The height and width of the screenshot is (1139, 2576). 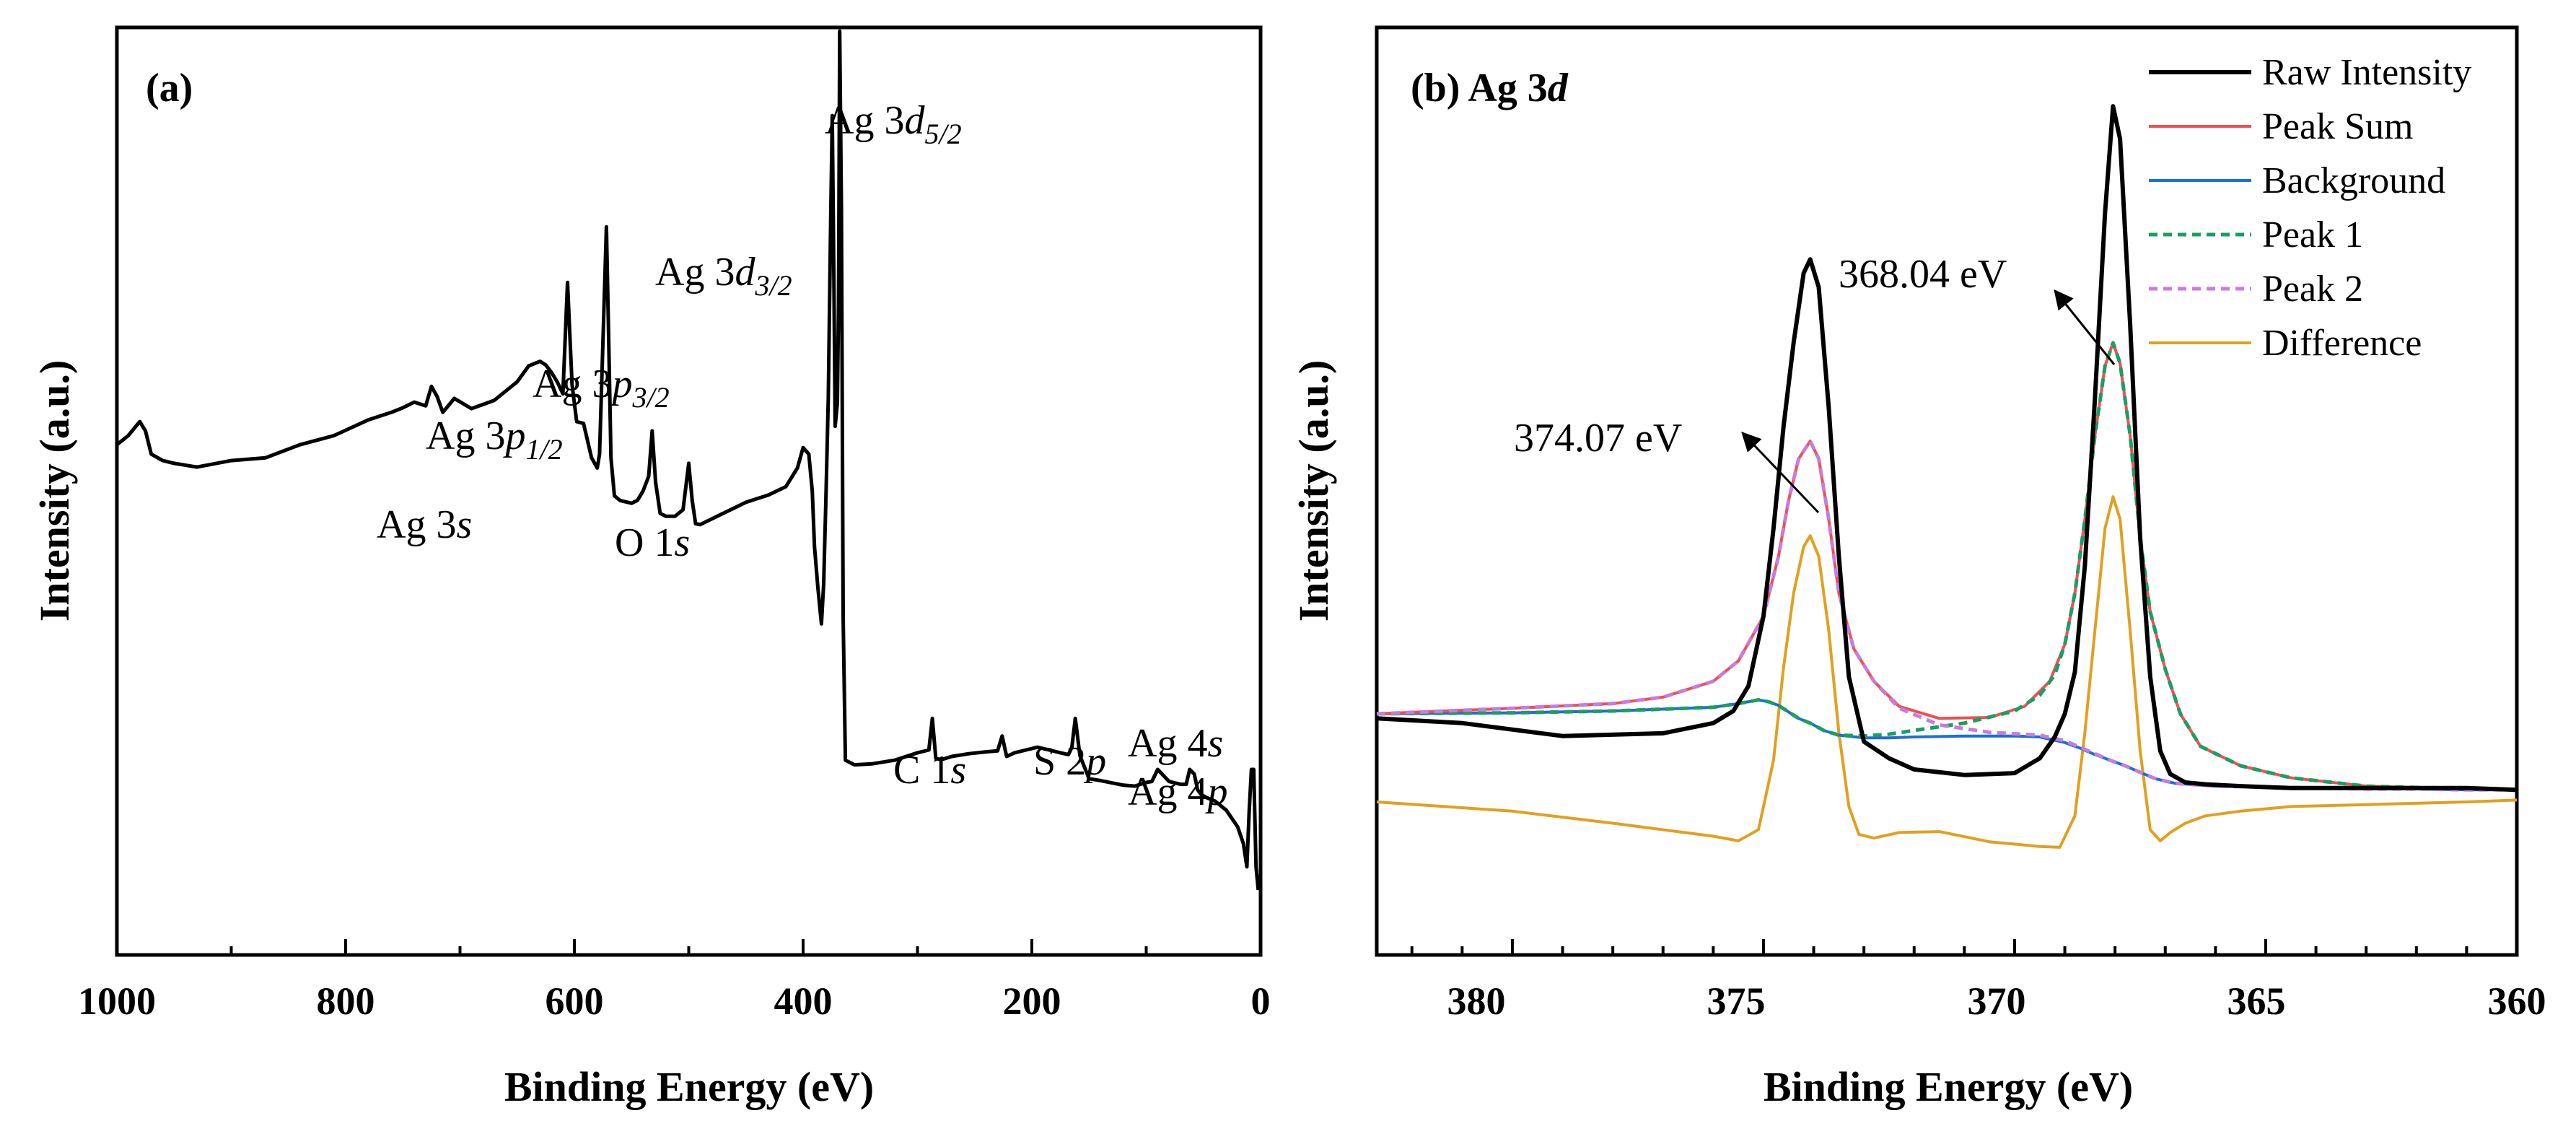 I want to click on peak-2-line, so click(x=1947, y=615).